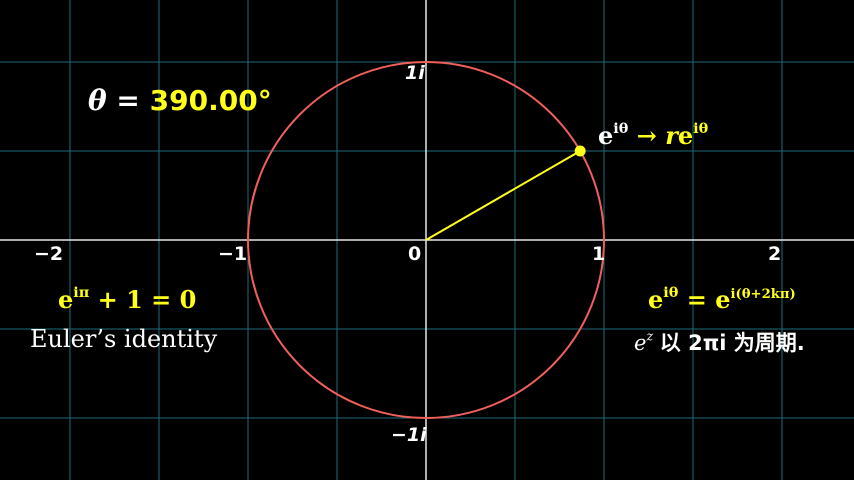 This screenshot has width=854, height=480. I want to click on y-tick-label-1i: 1i, so click(415, 73).